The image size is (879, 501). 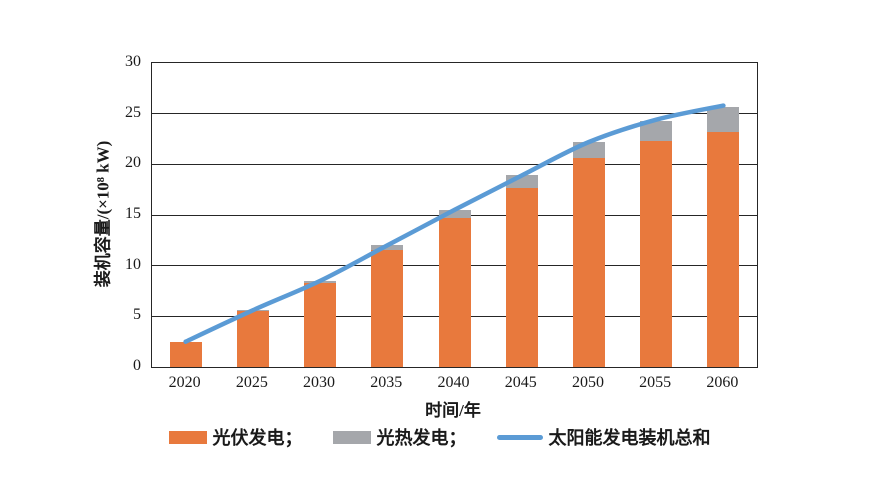 I want to click on y-tick-25: 25, so click(x=133, y=112).